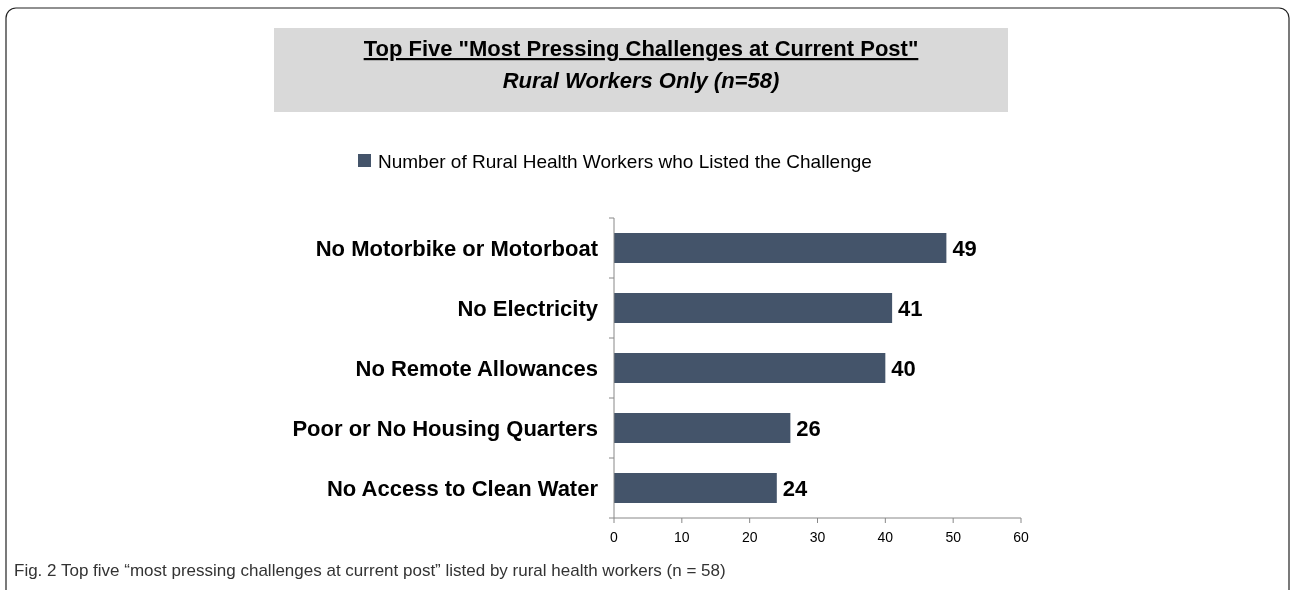 The width and height of the screenshot is (1292, 590). I want to click on y-tick-label: Poor or No Housing Quarters, so click(445, 428).